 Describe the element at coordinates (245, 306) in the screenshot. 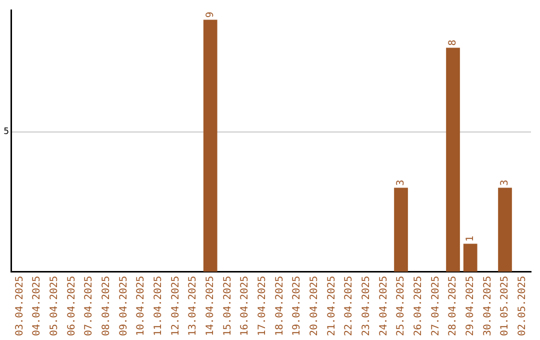

I see `x-tick-label: 16.04.2025` at that location.